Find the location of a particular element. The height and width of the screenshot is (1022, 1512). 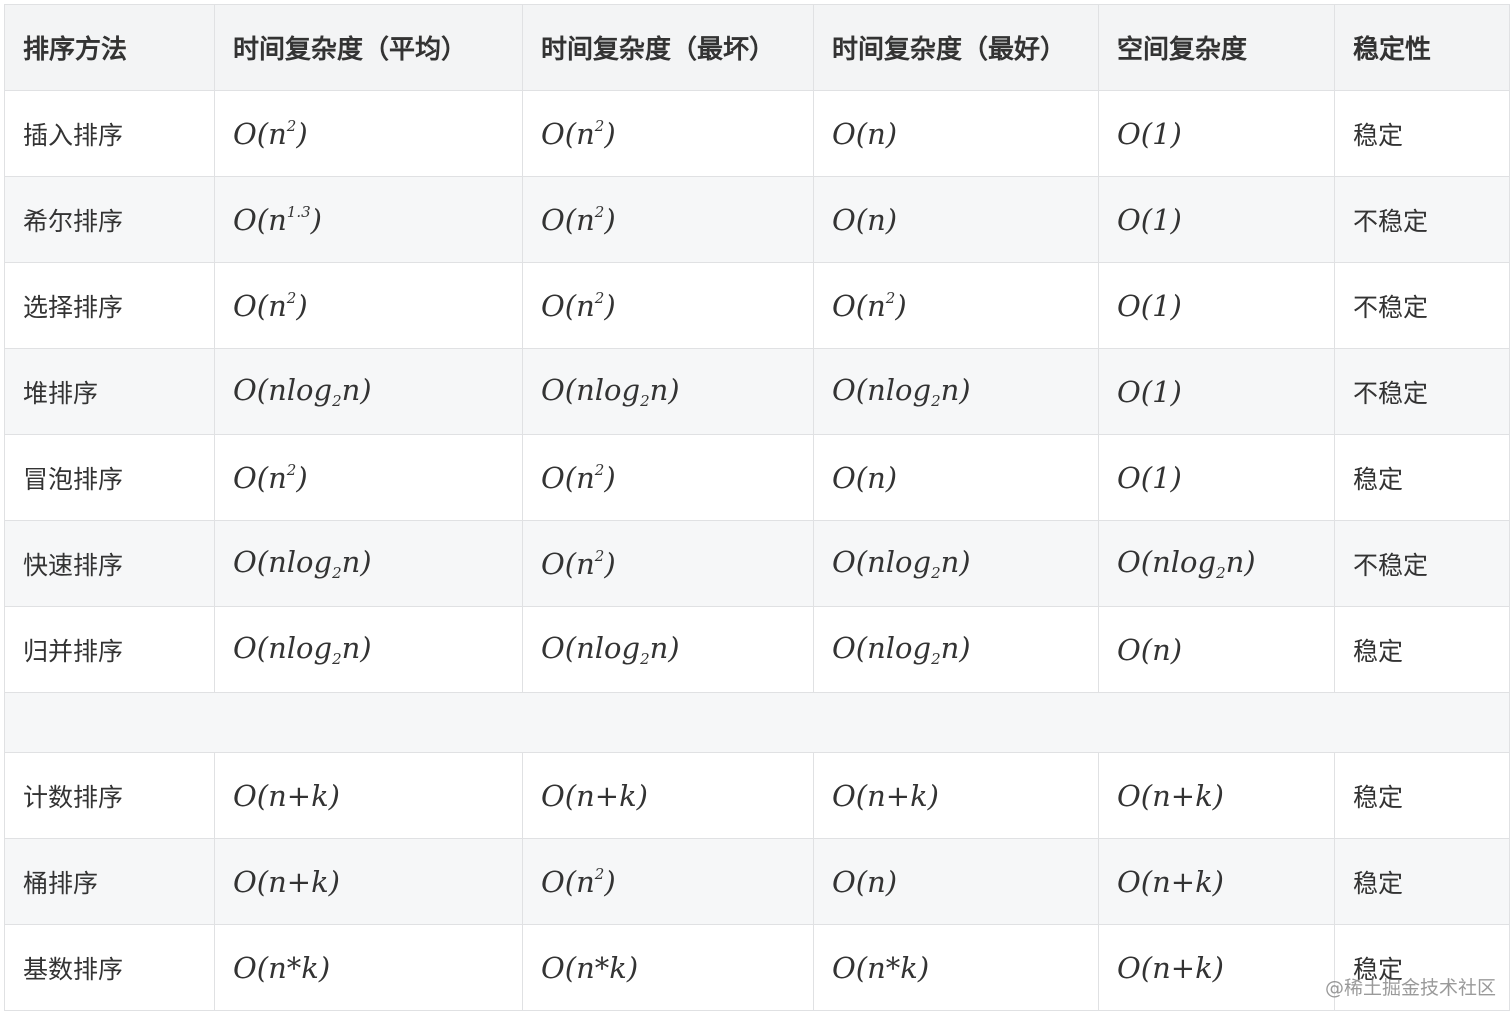

table-row: 堆排序 O(nlog2n) O(nlog2n) O(nlog2n) O(1) 不稳定 is located at coordinates (757, 391).